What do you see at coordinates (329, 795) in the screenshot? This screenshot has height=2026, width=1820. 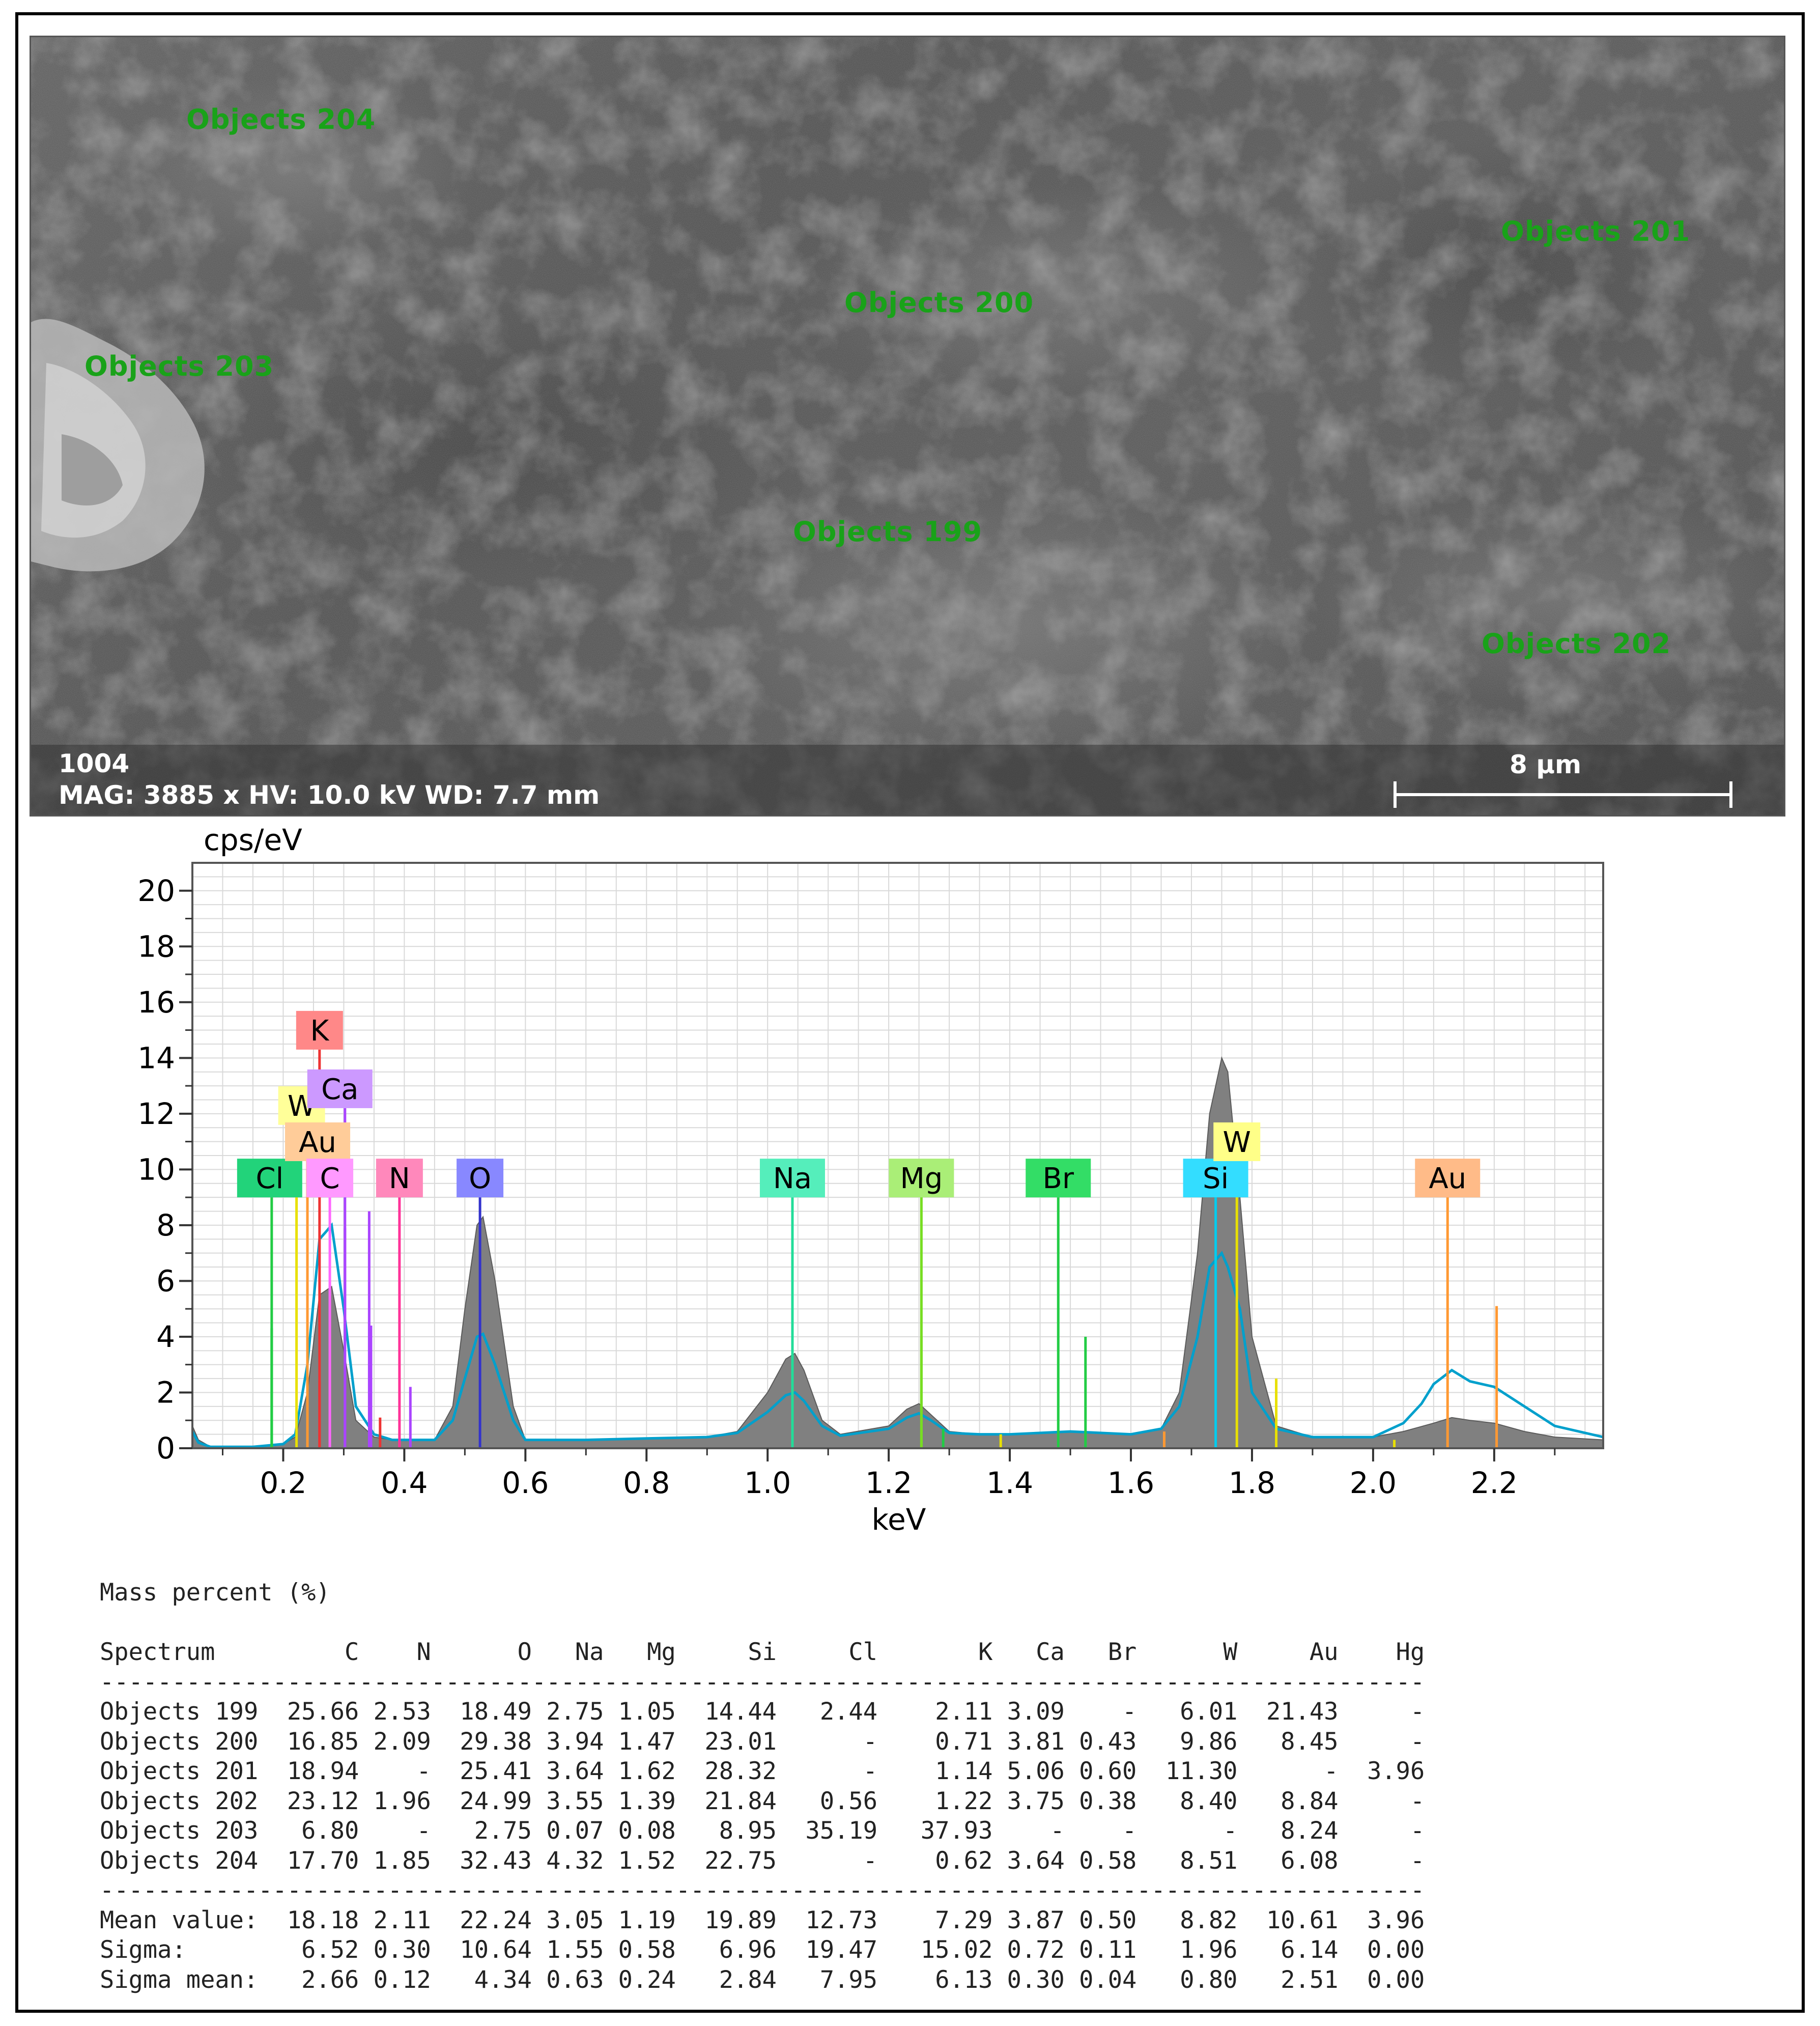 I see `acquisition-info: MAG: 3885 x HV: 10.0 kV WD: 7.7 mm` at bounding box center [329, 795].